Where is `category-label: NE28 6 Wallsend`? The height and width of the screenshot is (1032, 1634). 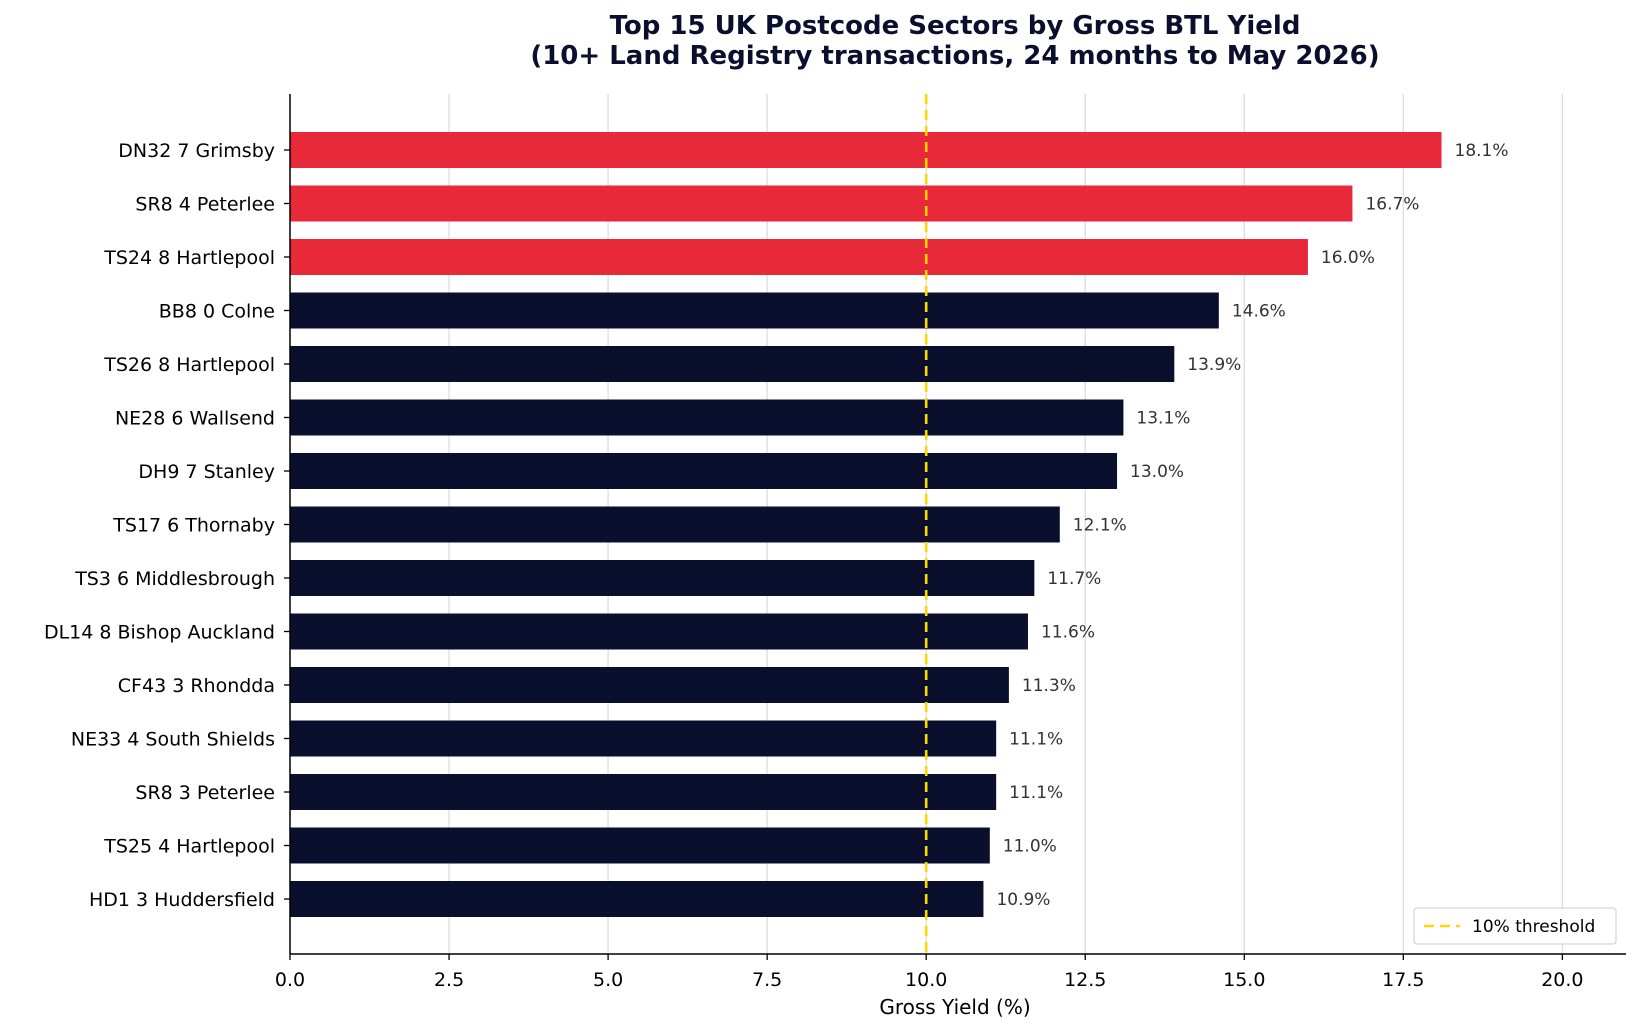 category-label: NE28 6 Wallsend is located at coordinates (195, 419).